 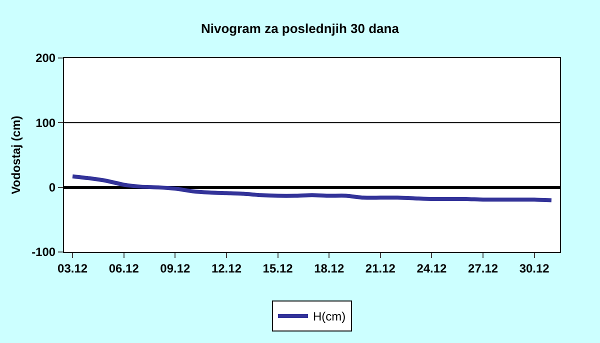 I want to click on y-tick-label: 100, so click(x=46, y=123).